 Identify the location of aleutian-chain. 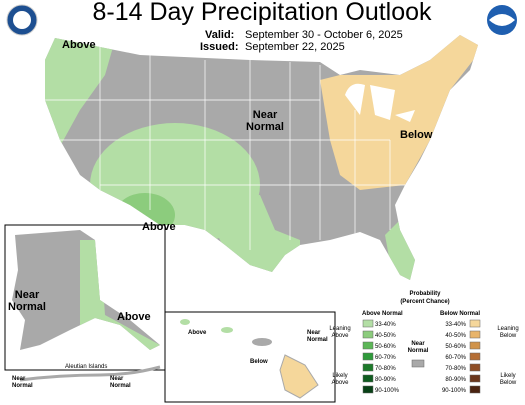
(90, 373).